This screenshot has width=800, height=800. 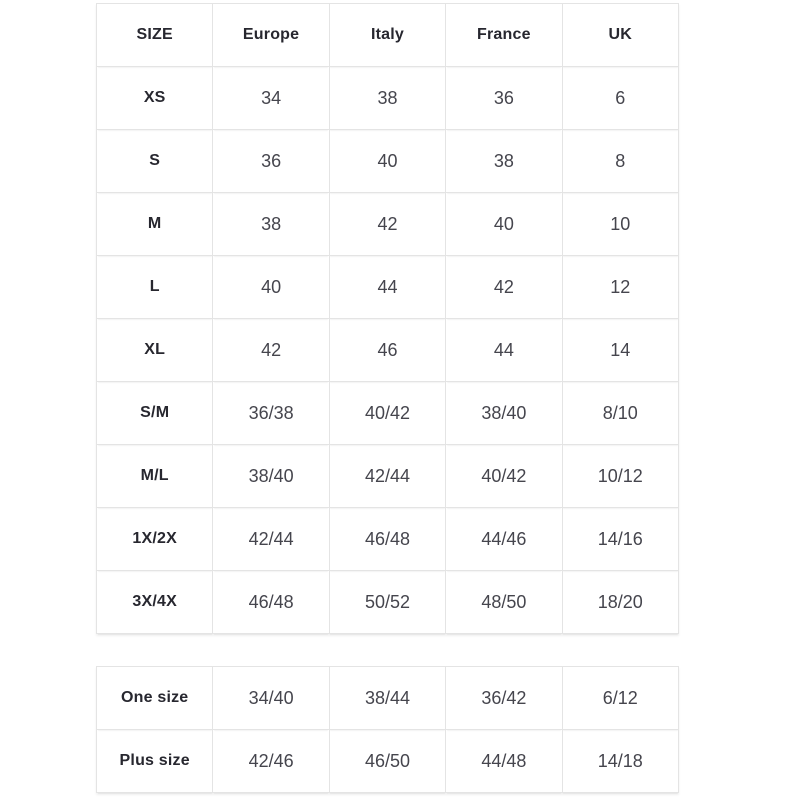 I want to click on size-label-cell: XS, so click(x=154, y=98).